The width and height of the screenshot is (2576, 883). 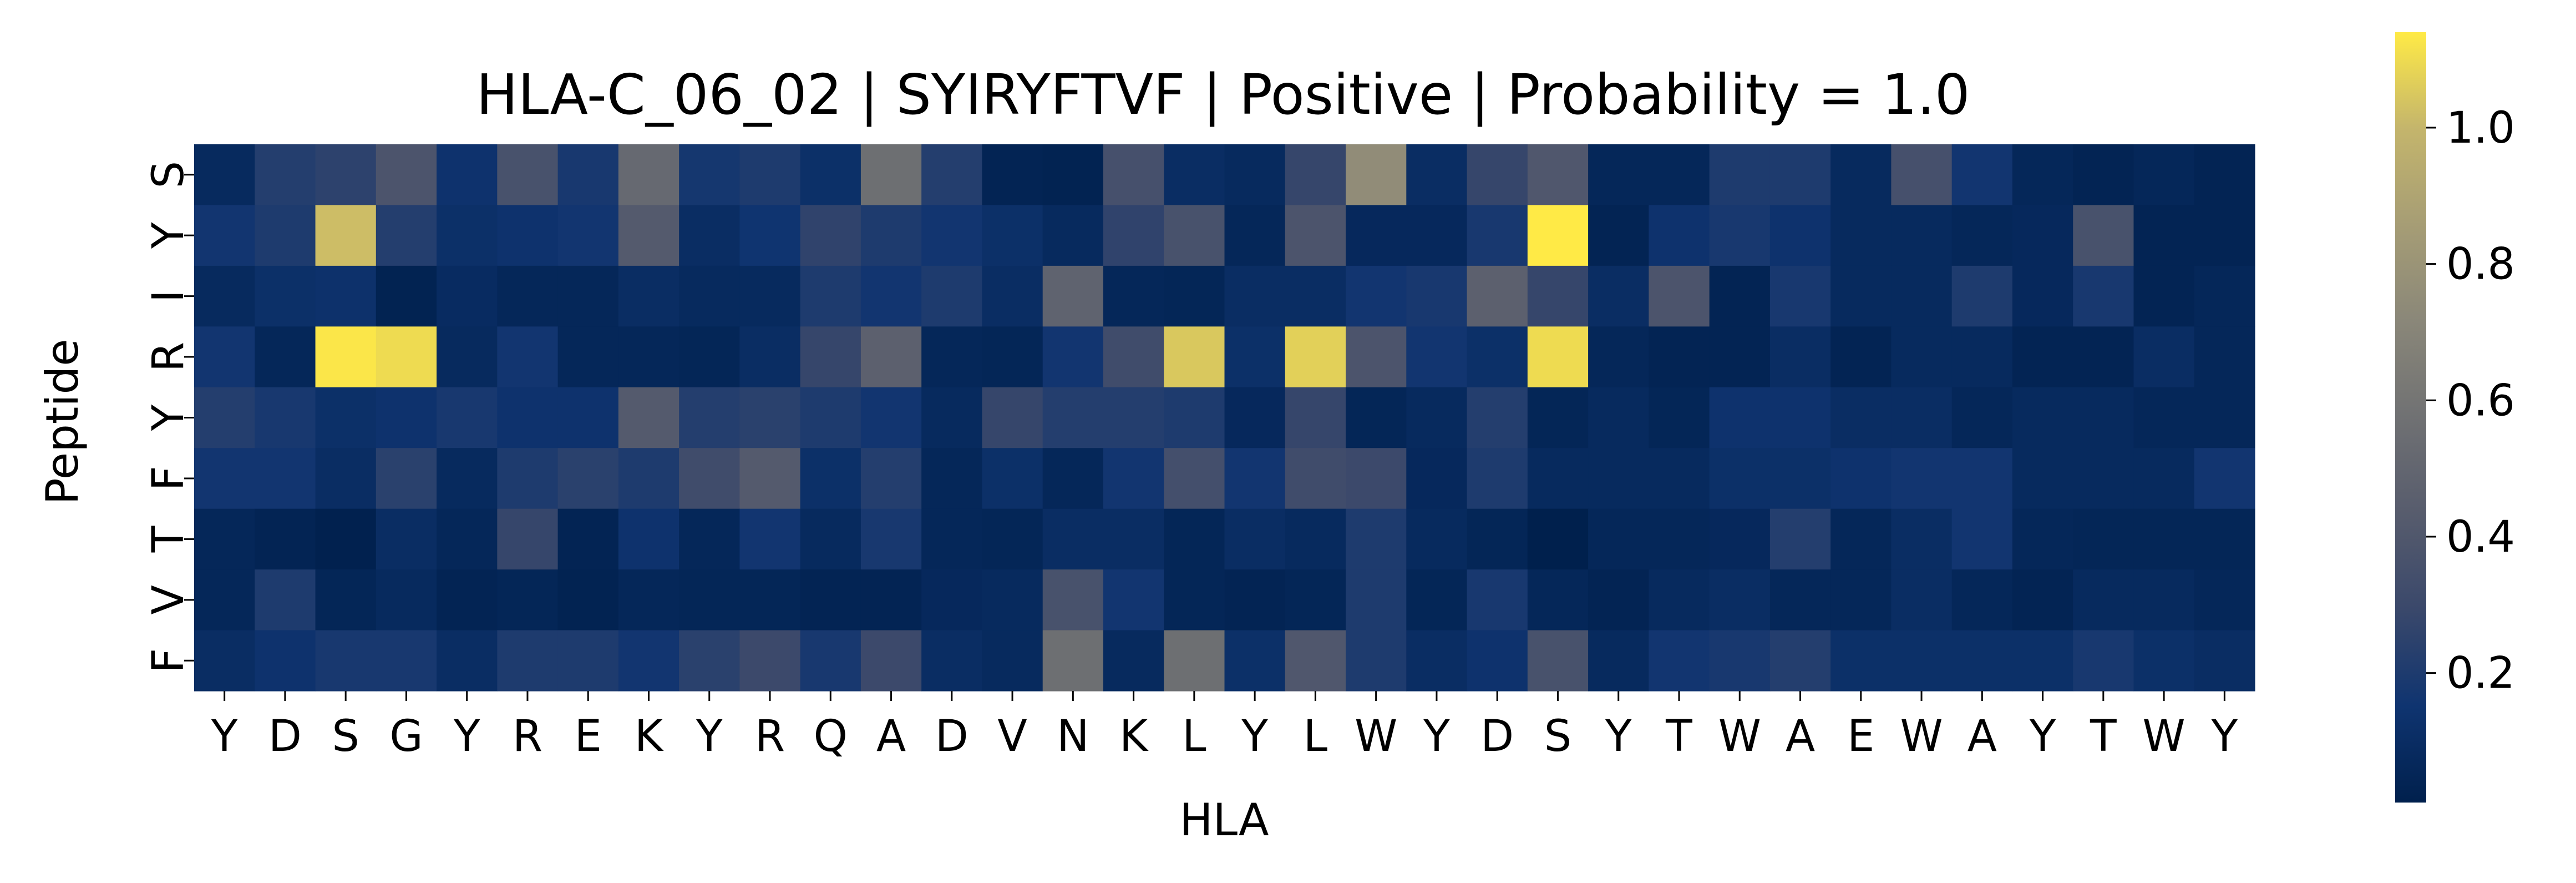 I want to click on x-tick-label: S, so click(x=345, y=736).